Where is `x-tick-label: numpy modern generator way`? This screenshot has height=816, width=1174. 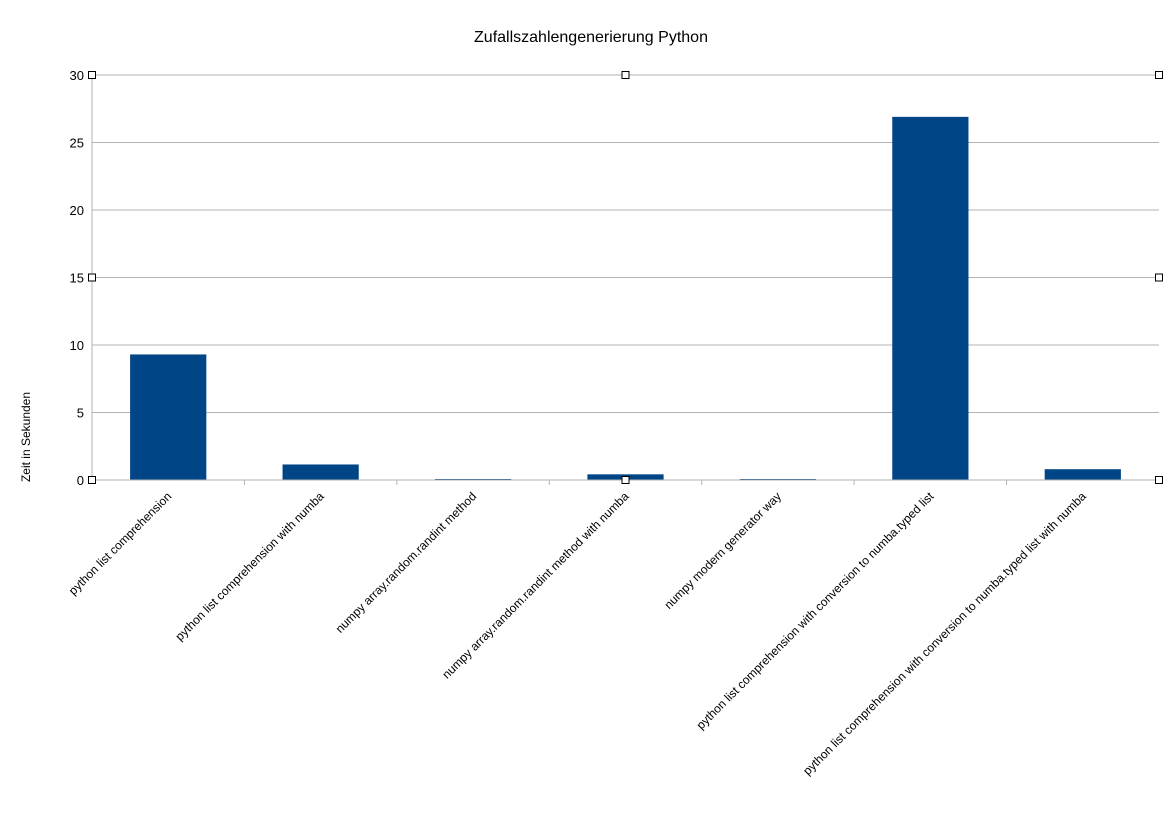
x-tick-label: numpy modern generator way is located at coordinates (722, 550).